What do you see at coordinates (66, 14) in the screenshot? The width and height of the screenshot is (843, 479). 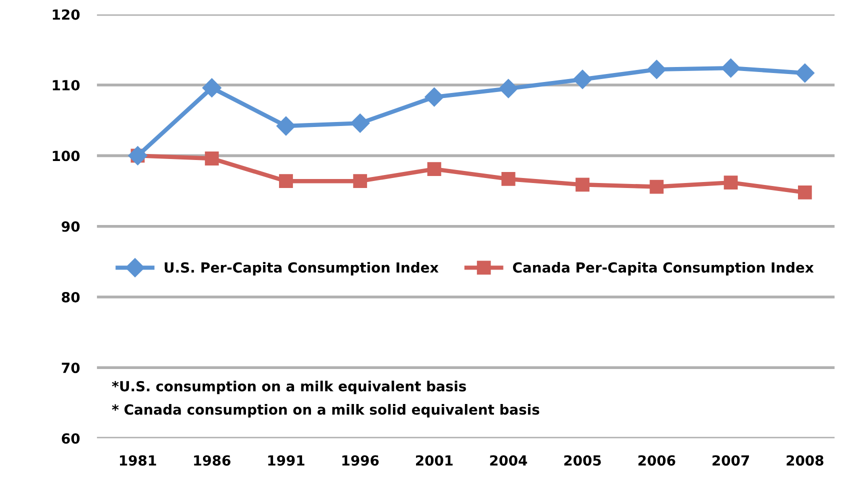 I see `y-tick-label: 120` at bounding box center [66, 14].